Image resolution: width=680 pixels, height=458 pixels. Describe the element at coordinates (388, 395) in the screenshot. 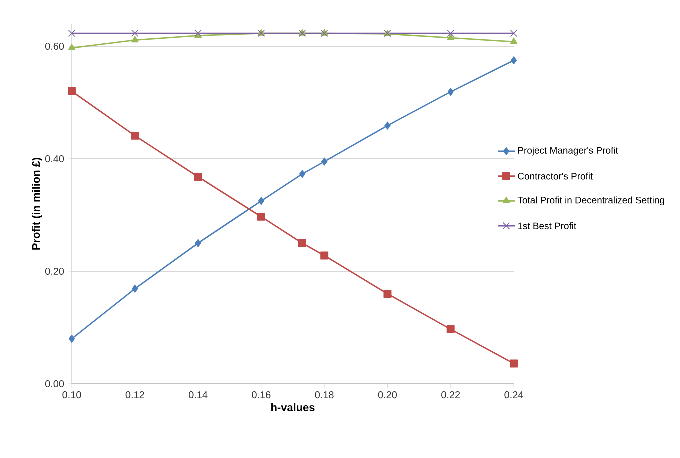

I see `x-tick-label: 0.20` at that location.